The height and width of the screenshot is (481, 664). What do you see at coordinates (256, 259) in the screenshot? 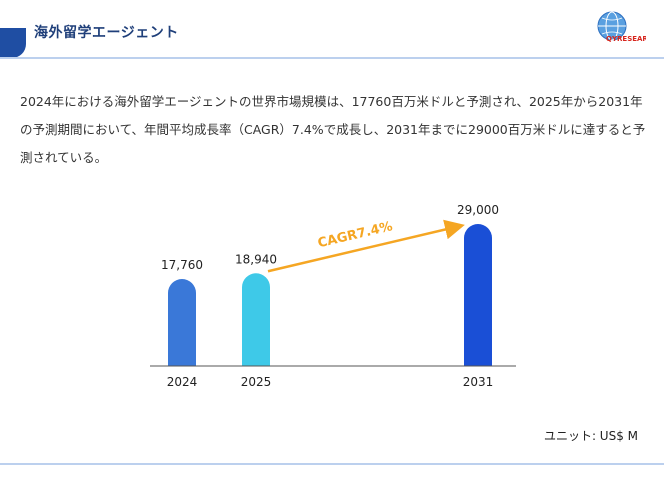
I see `value-label-2025: 18,940` at bounding box center [256, 259].